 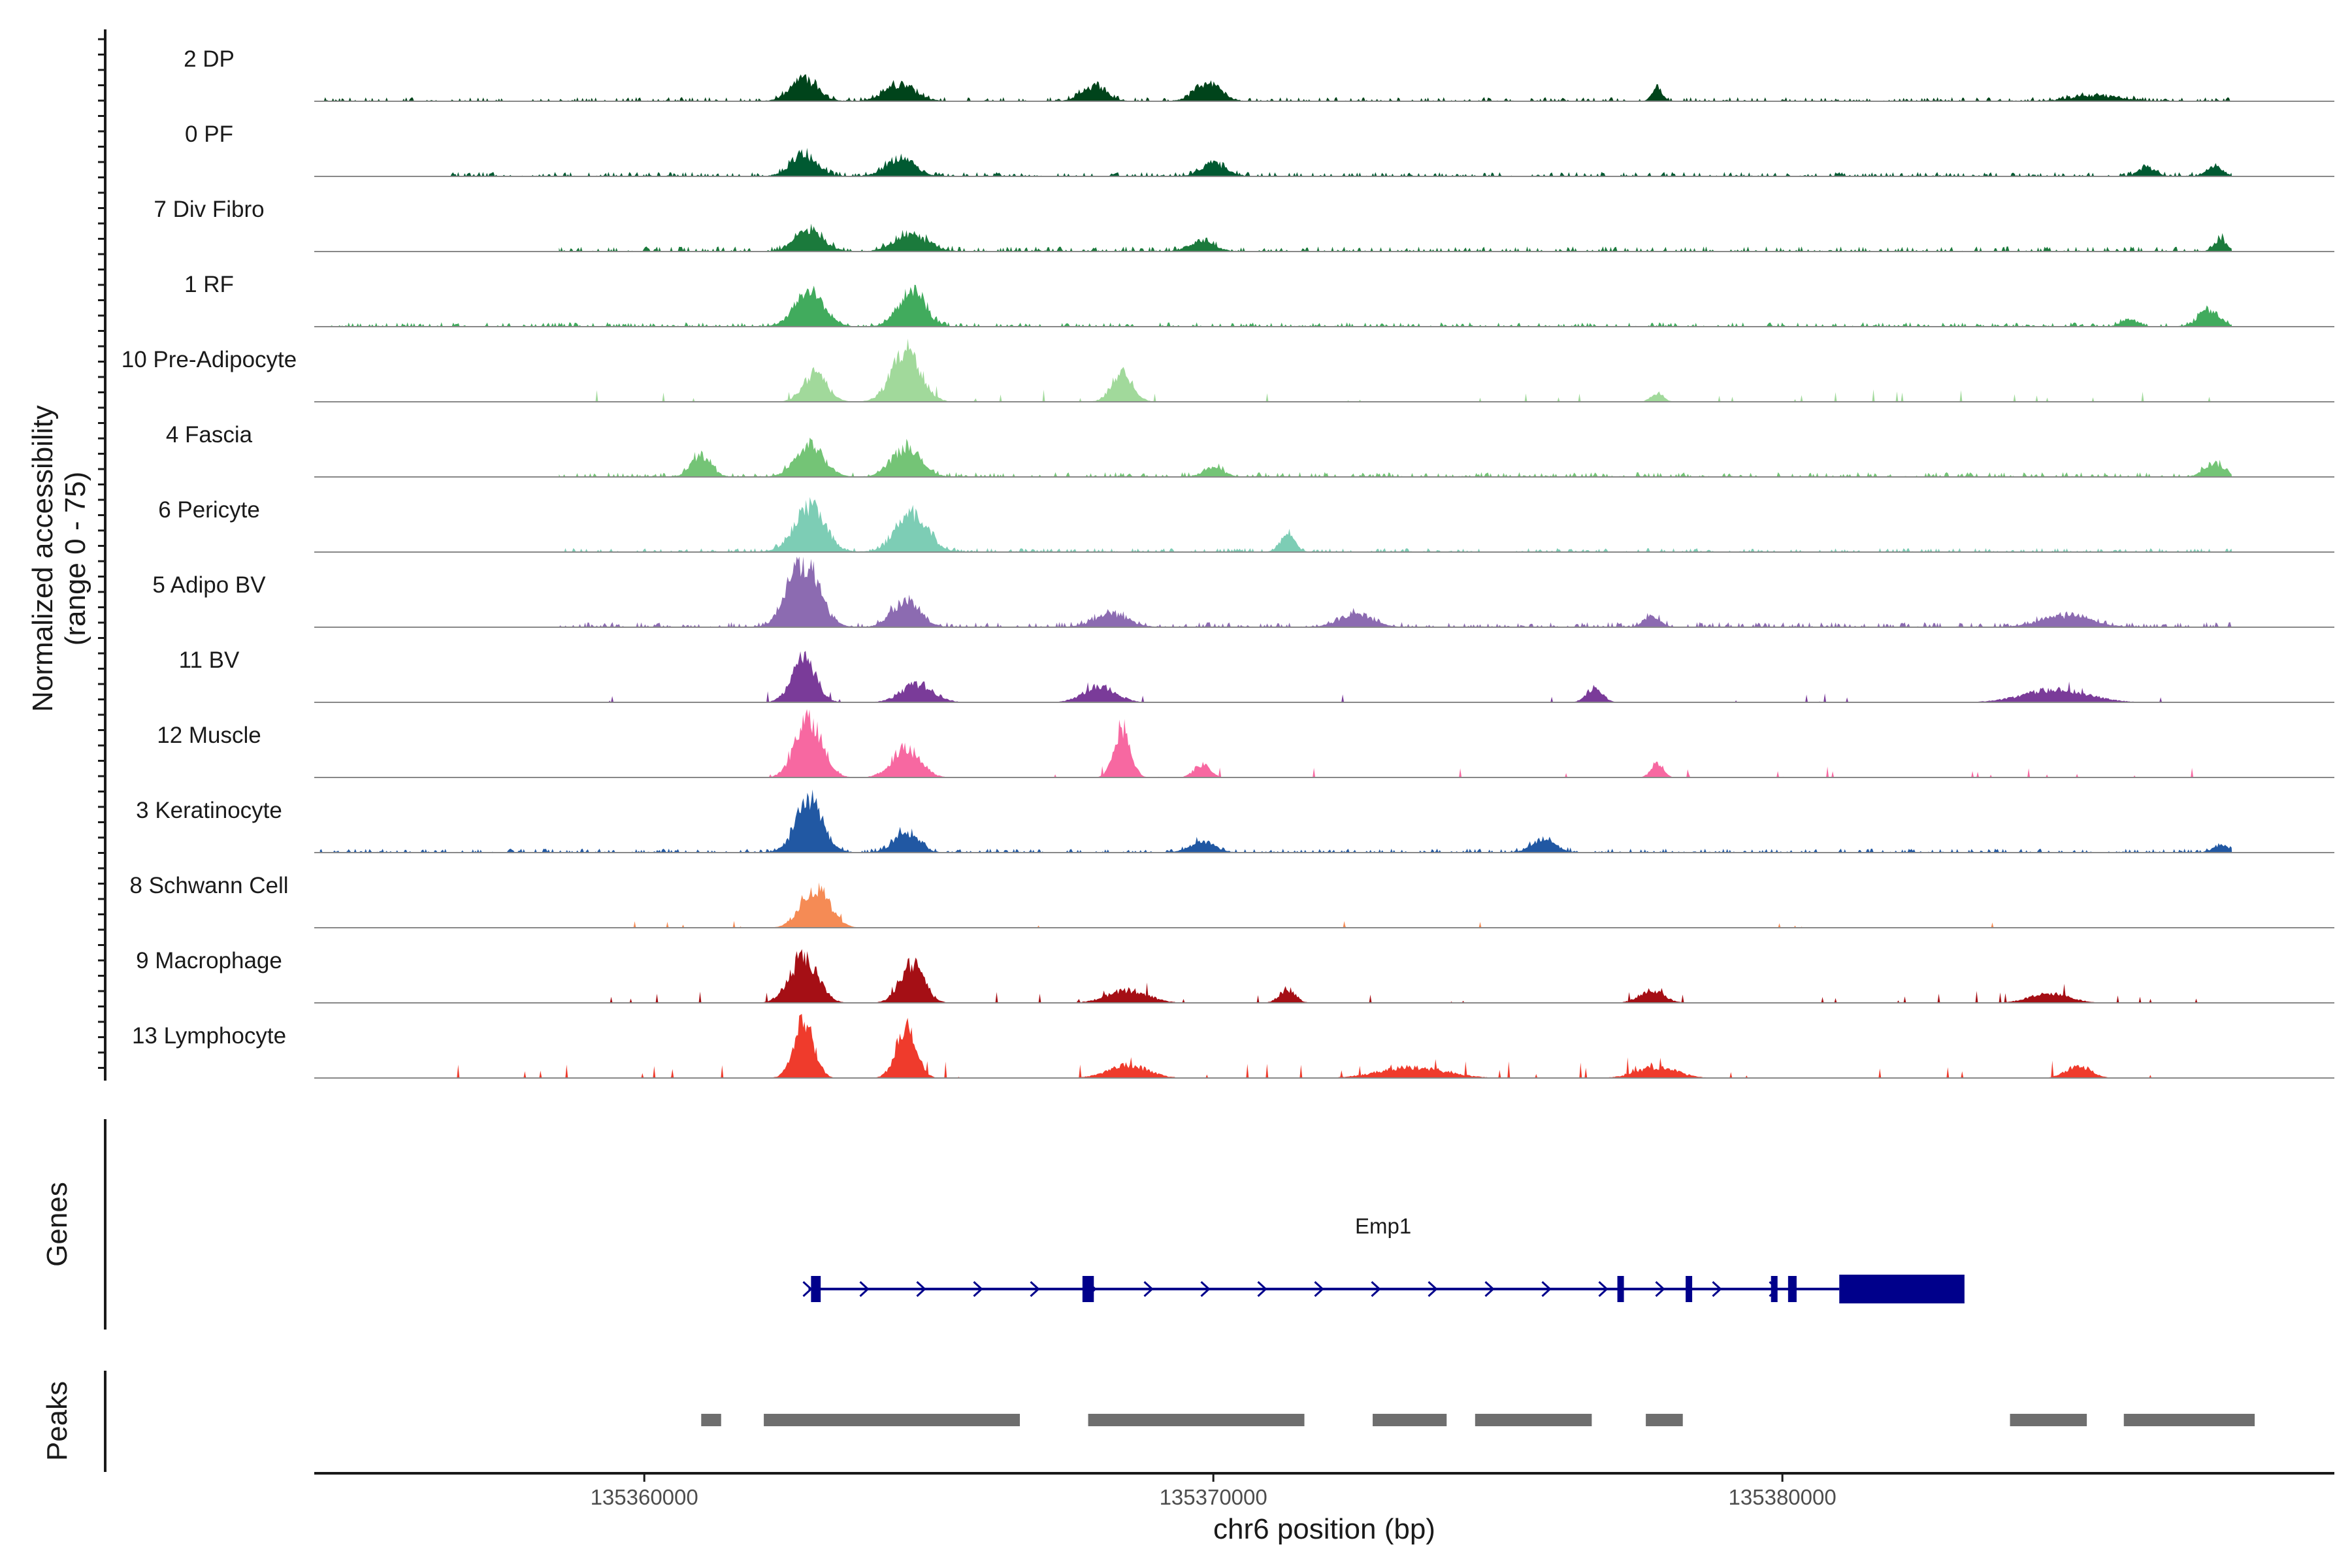 I want to click on track-label: 0 PF, so click(x=209, y=134).